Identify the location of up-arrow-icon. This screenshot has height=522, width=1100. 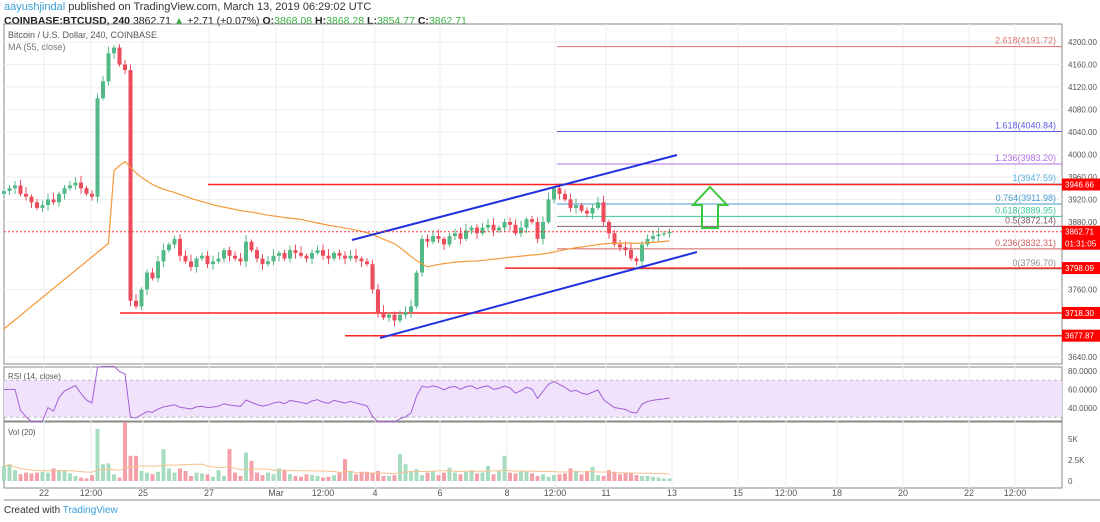
(710, 207).